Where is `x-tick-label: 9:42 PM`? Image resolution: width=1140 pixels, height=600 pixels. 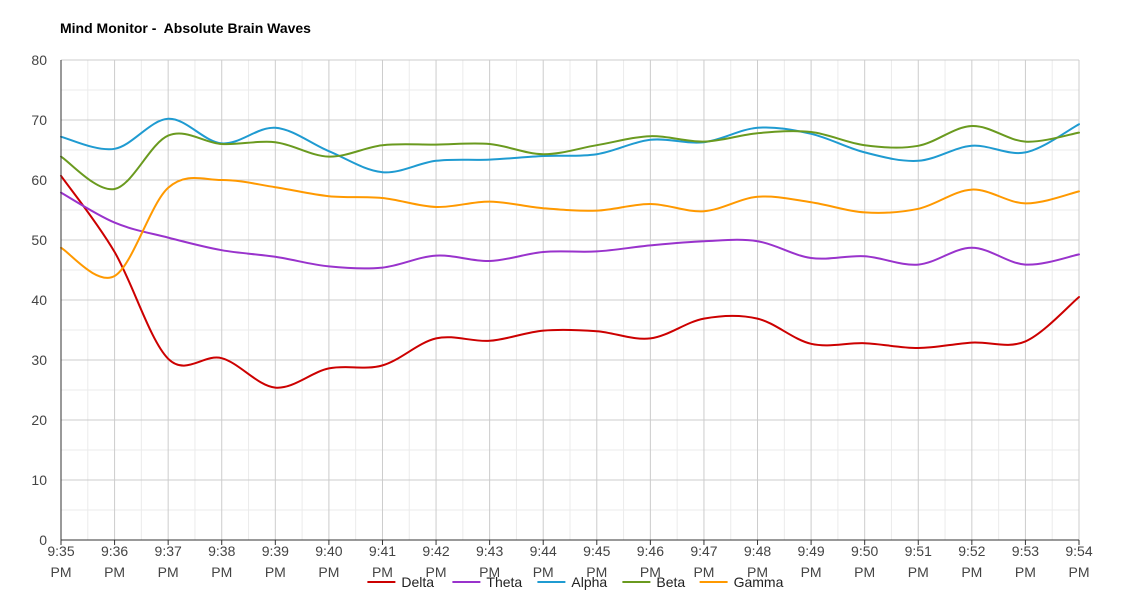
x-tick-label: 9:42 PM is located at coordinates (435, 561).